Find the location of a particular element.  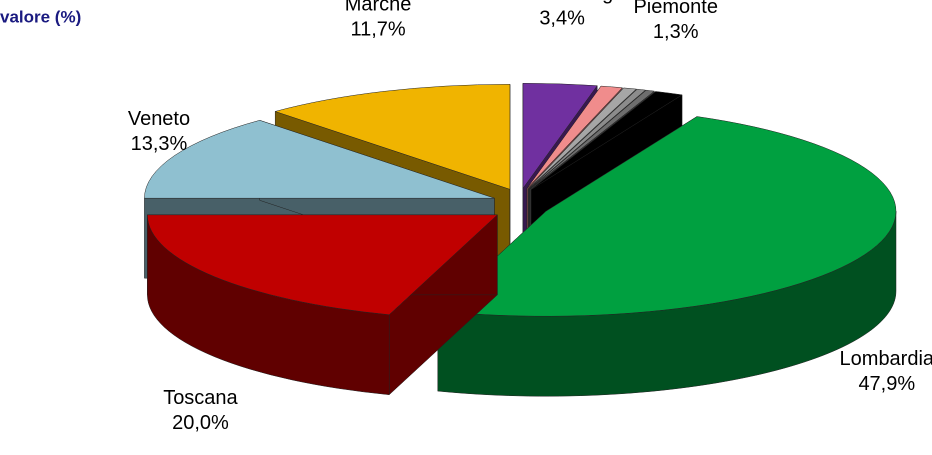

data-label: 13,3% is located at coordinates (159, 144).